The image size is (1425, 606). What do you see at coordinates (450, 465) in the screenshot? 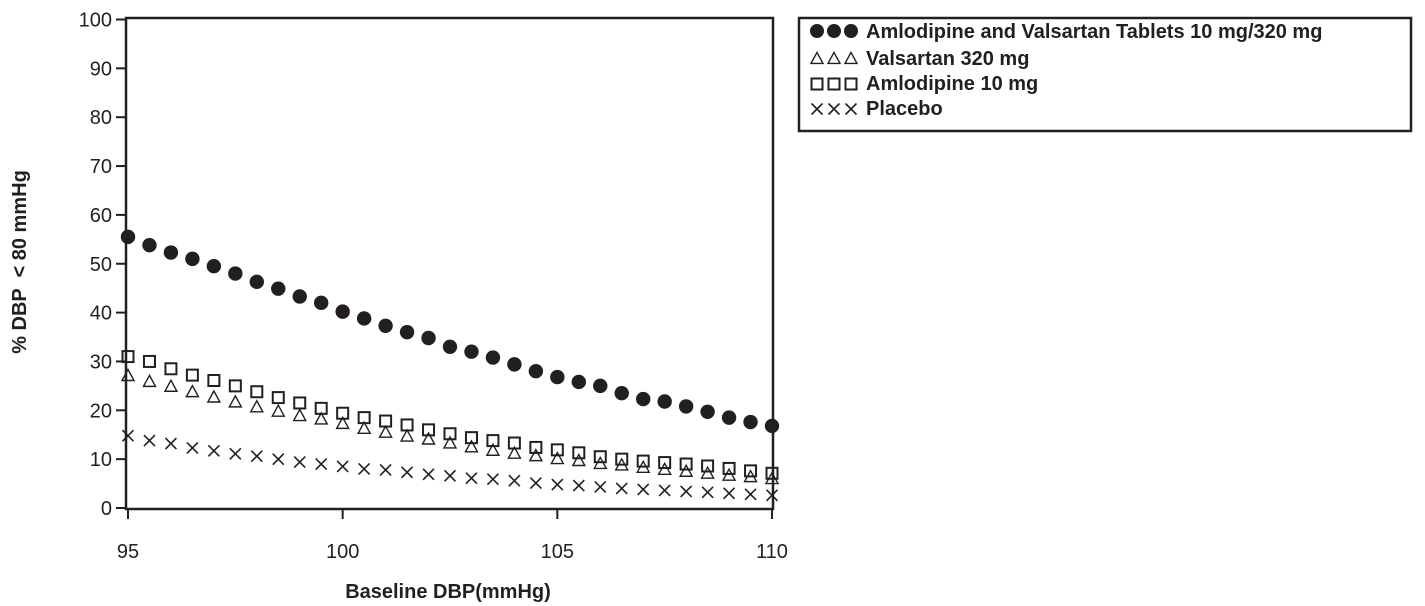
I see `series-cross` at bounding box center [450, 465].